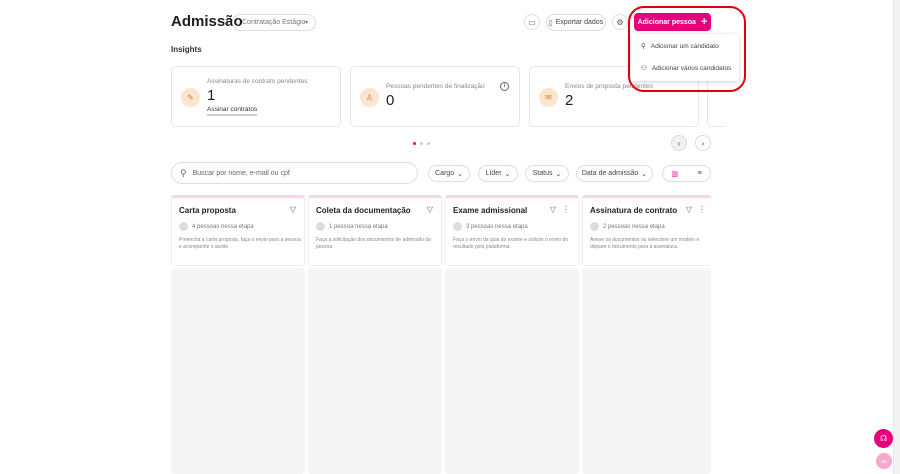  I want to click on menu-item-label: Adicionar vários candidatos, so click(691, 68).